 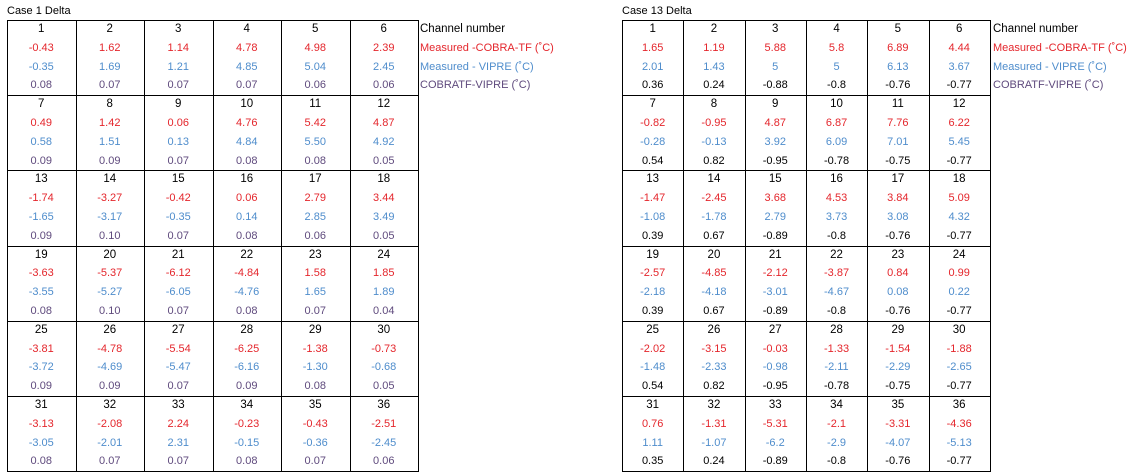 I want to click on cell-value: -4.07, so click(x=898, y=442).